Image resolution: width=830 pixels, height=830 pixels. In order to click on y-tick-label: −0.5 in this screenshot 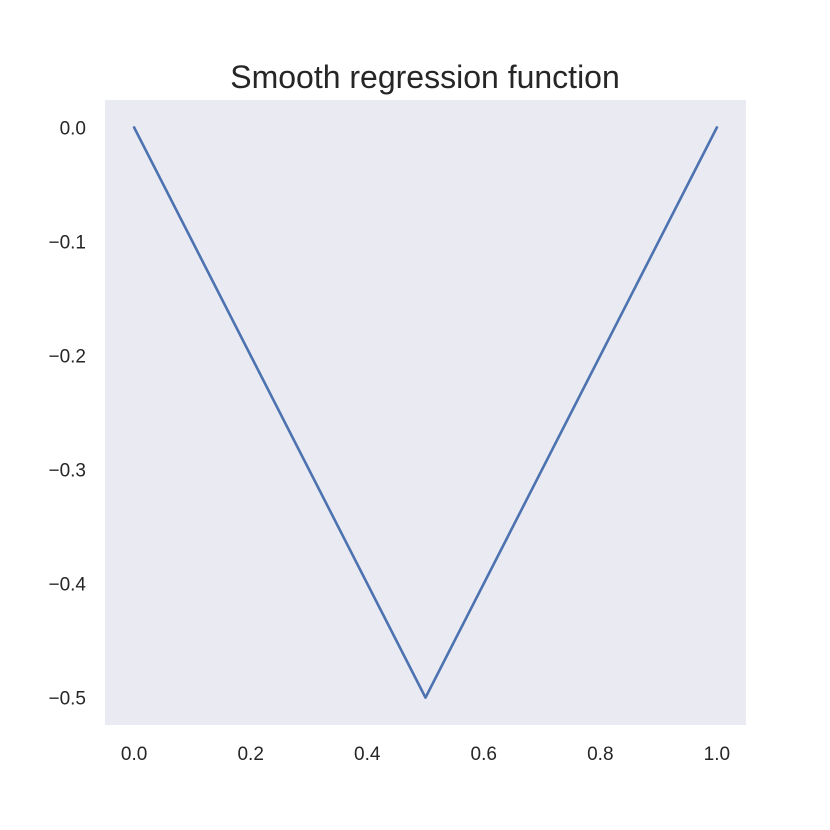, I will do `click(67, 699)`.